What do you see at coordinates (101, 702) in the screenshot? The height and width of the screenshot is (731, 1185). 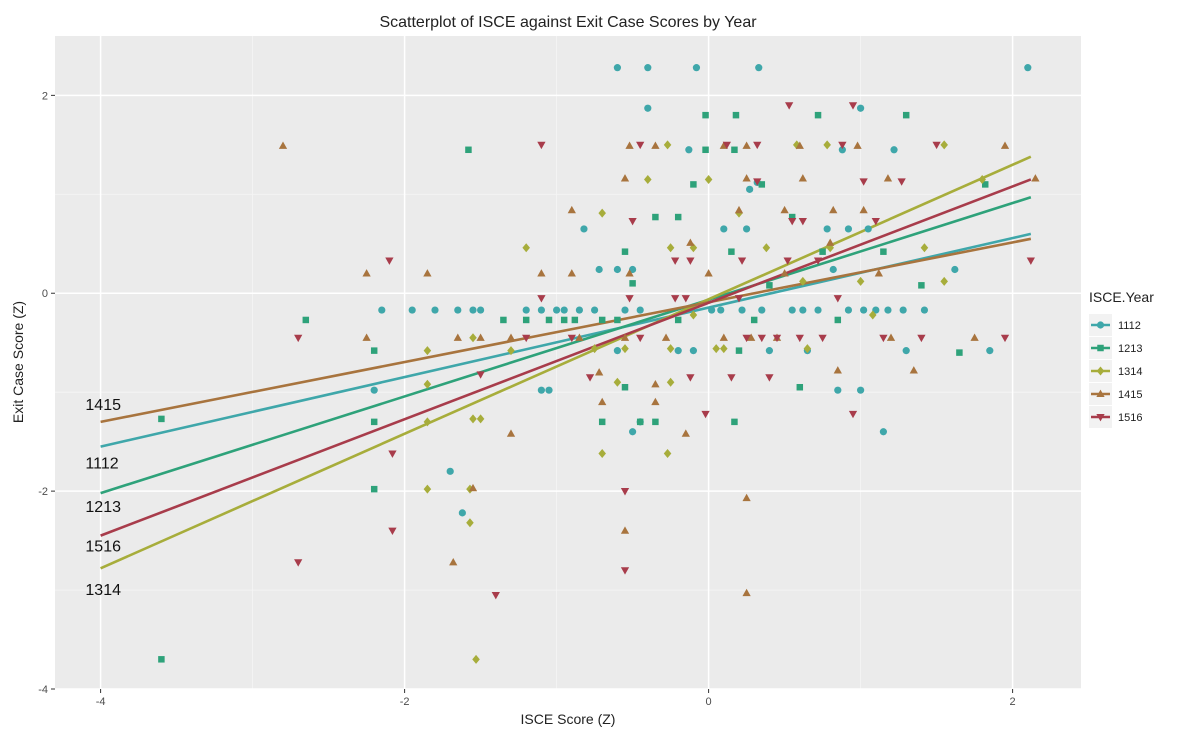 I see `x-tick-label: -4` at bounding box center [101, 702].